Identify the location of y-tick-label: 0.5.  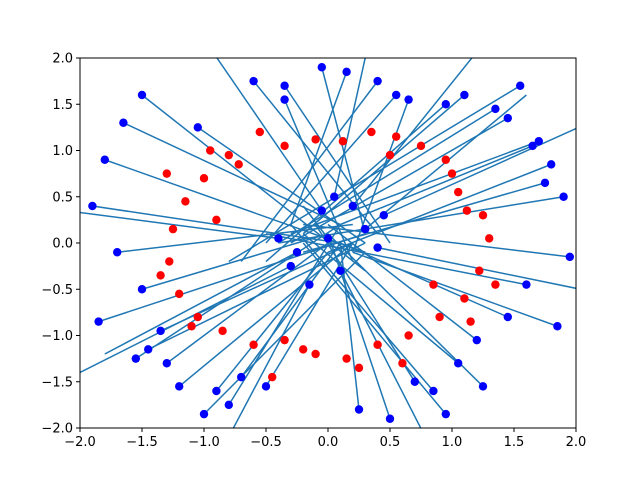
(62, 197).